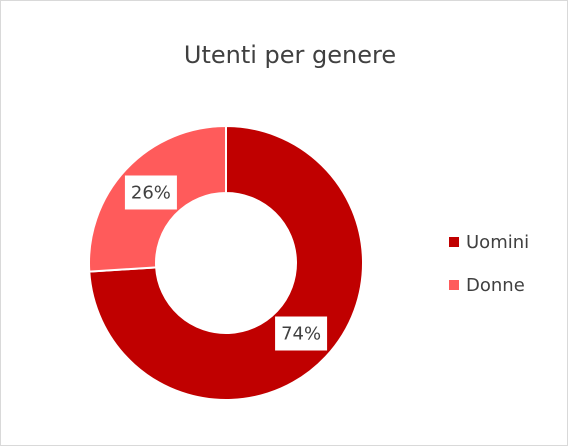 The width and height of the screenshot is (568, 446). What do you see at coordinates (497, 242) in the screenshot?
I see `legend-label: Uomini` at bounding box center [497, 242].